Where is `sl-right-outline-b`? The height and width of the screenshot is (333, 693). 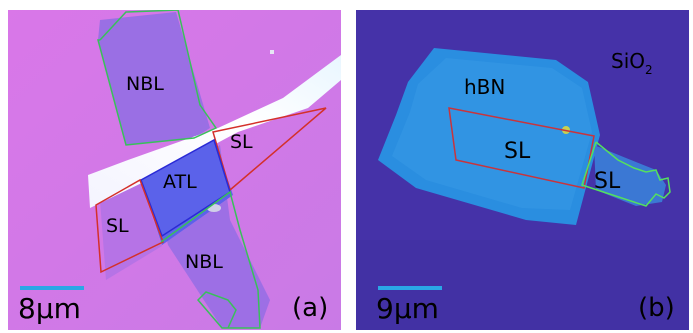 sl-right-outline-b is located at coordinates (626, 174).